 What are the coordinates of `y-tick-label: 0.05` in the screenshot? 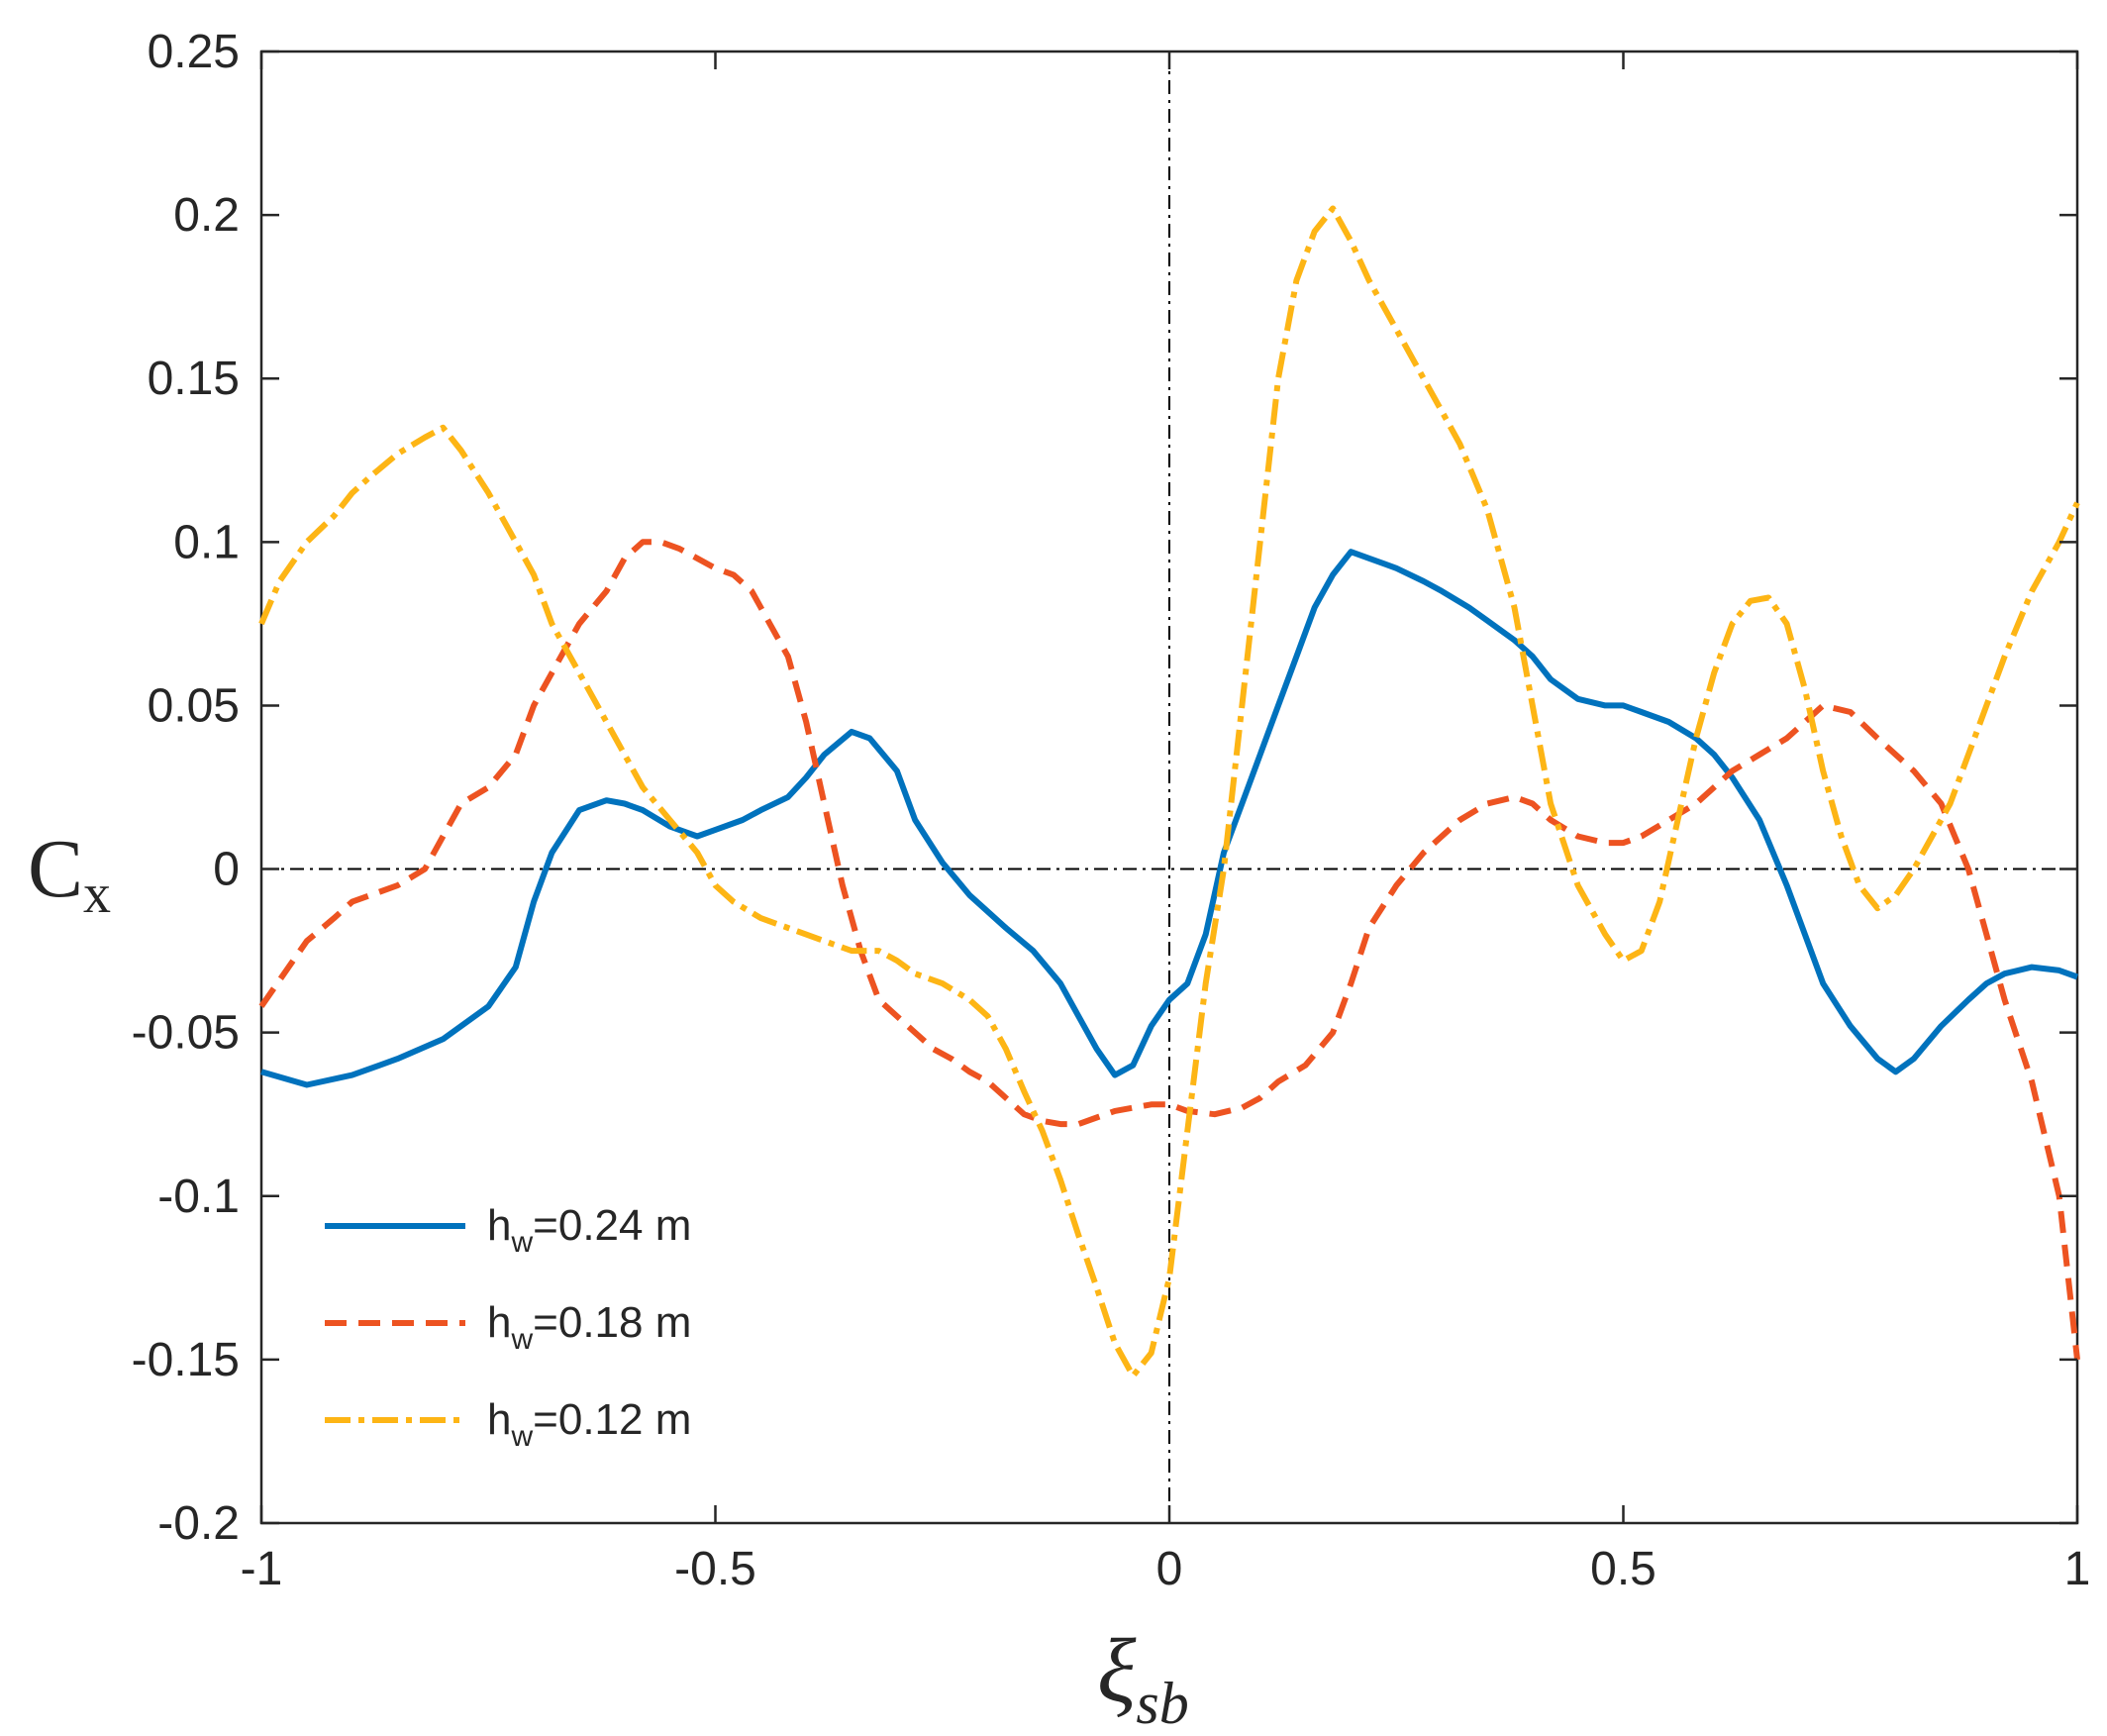 It's located at (194, 705).